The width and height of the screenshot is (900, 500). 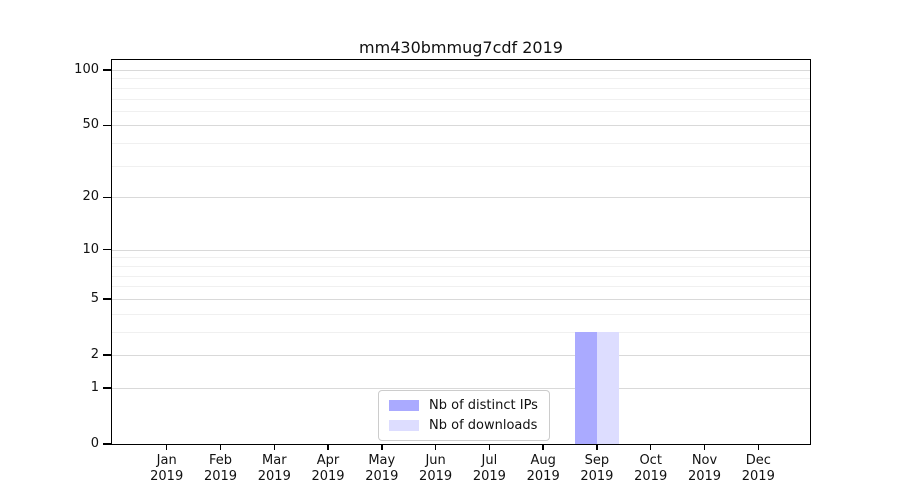 I want to click on x-tick-label: Oct 2019, so click(x=651, y=468).